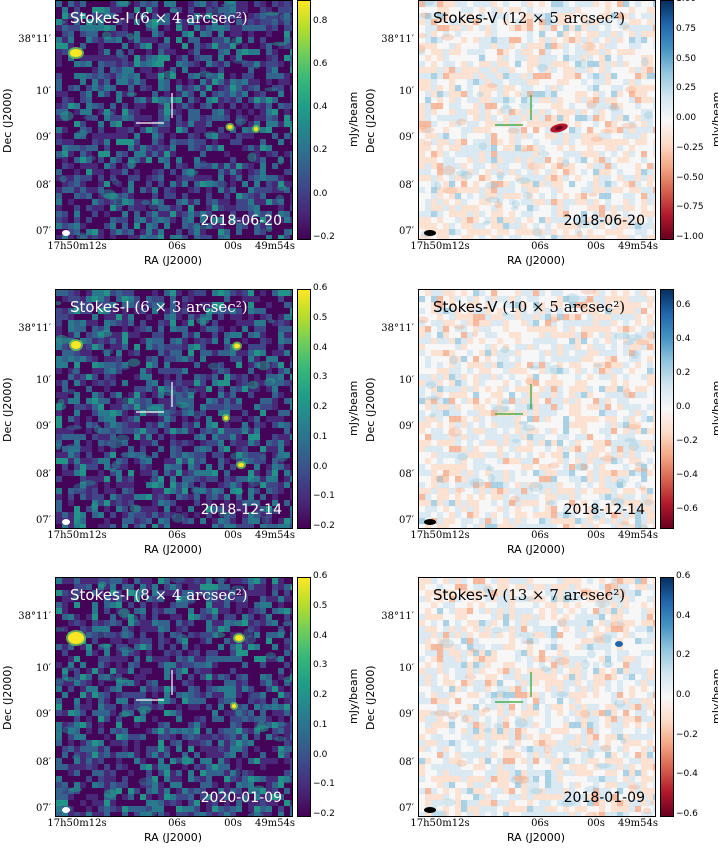 The height and width of the screenshot is (859, 718). What do you see at coordinates (686, 88) in the screenshot?
I see `colorbar-tick-label: 0.25` at bounding box center [686, 88].